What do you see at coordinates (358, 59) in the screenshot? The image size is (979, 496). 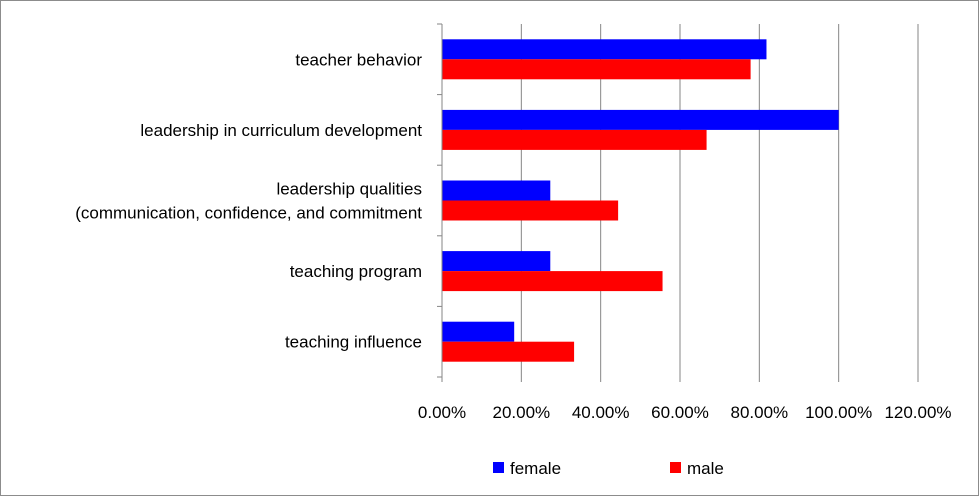 I see `category-label: teacher behavior` at bounding box center [358, 59].